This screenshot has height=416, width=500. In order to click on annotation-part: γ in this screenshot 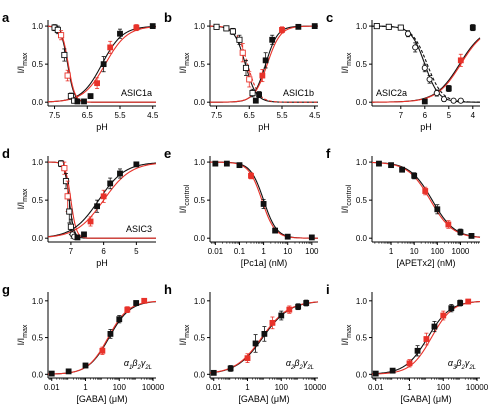, I will do `click(305, 363)`.